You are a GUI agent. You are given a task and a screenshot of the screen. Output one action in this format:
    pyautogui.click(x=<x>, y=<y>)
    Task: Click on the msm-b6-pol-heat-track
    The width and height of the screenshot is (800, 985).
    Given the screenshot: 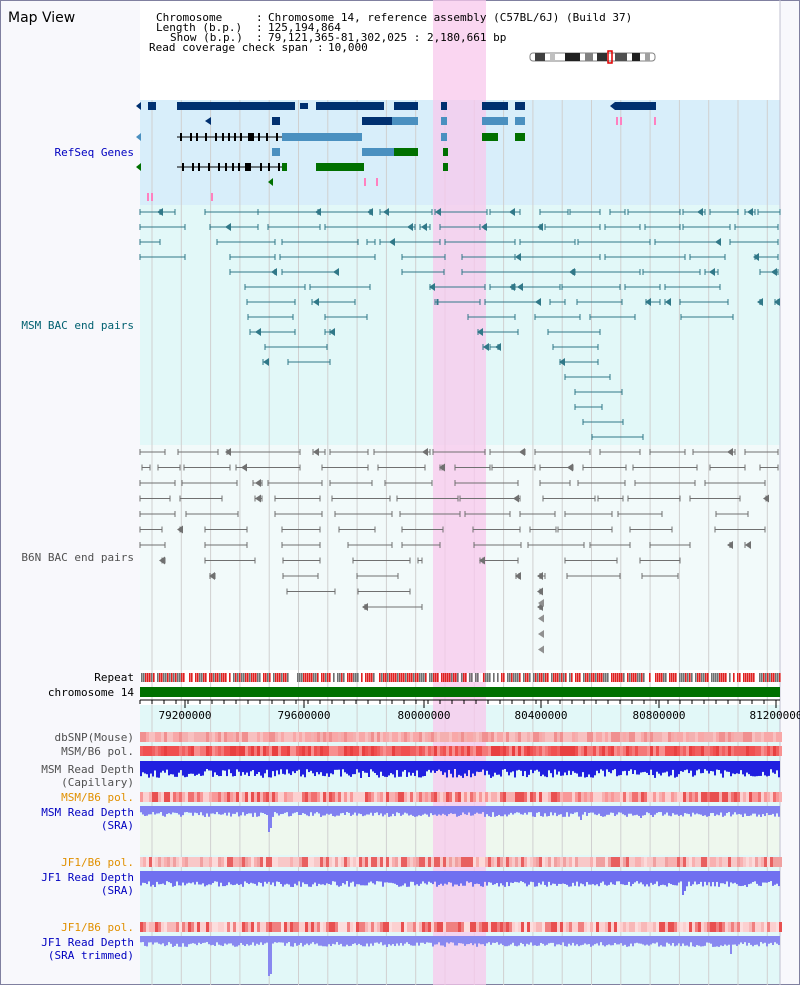 What is the action you would take?
    pyautogui.click(x=461, y=751)
    